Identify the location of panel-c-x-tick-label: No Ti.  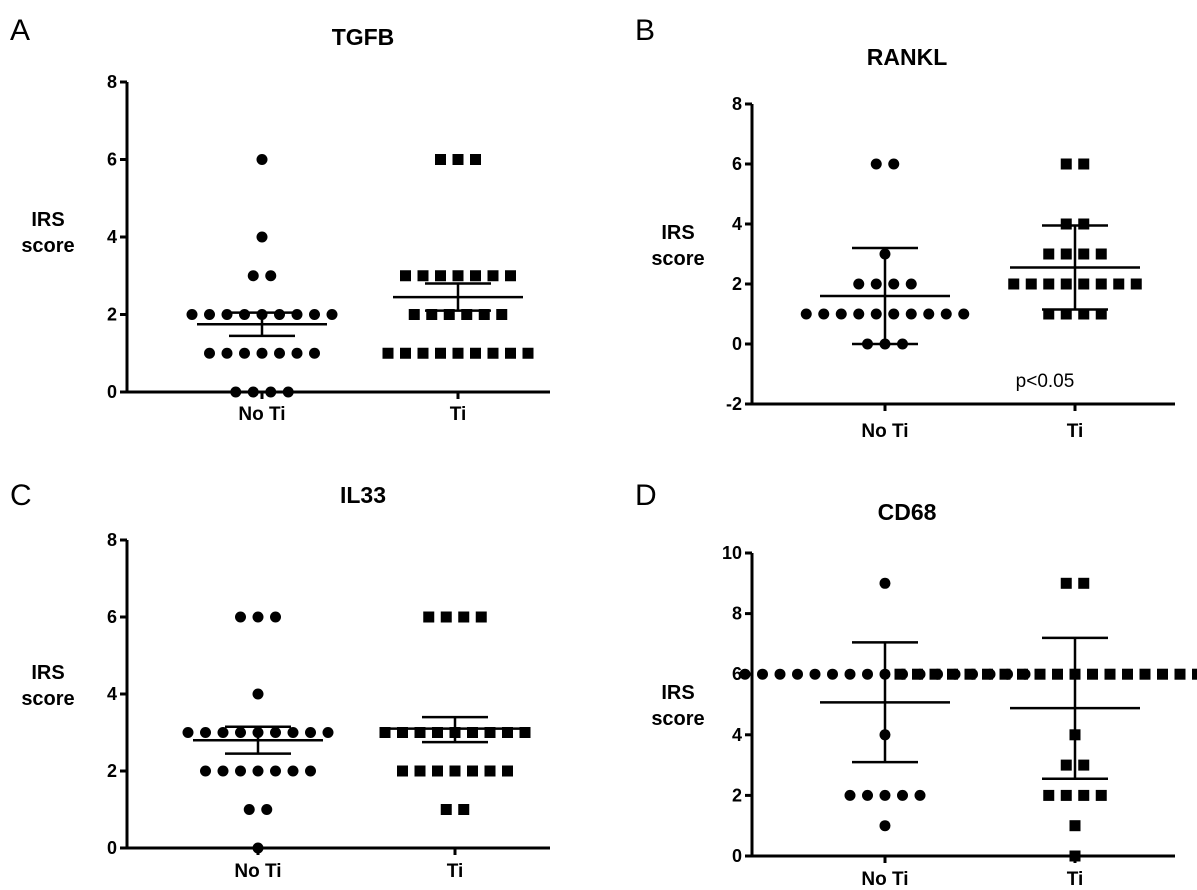
(257, 871).